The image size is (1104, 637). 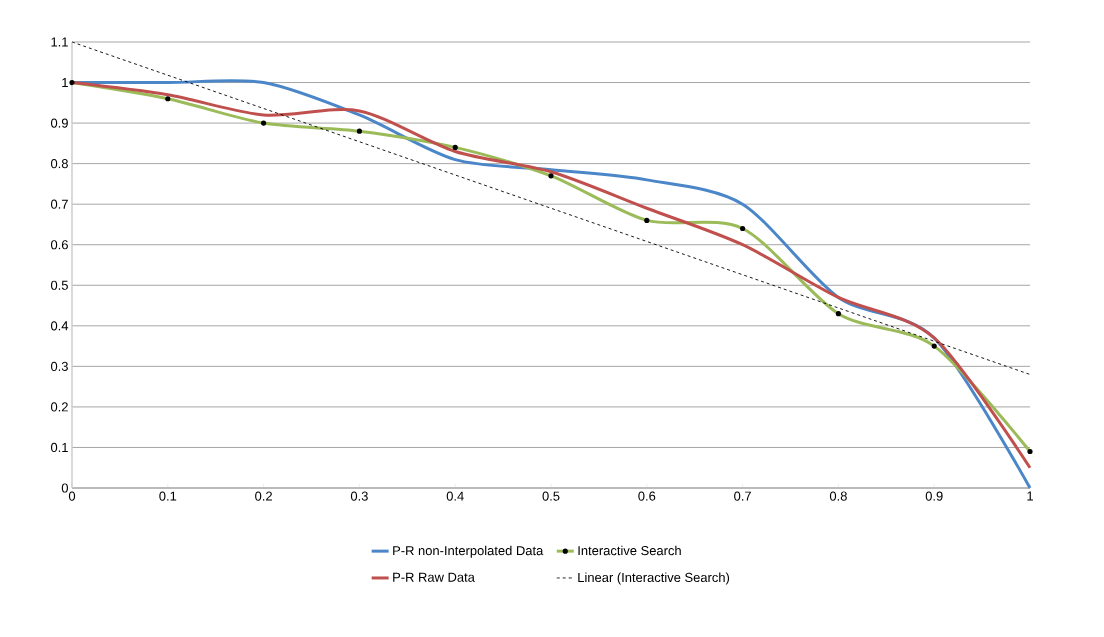 What do you see at coordinates (59, 326) in the screenshot?
I see `y-tick-label: 0.4` at bounding box center [59, 326].